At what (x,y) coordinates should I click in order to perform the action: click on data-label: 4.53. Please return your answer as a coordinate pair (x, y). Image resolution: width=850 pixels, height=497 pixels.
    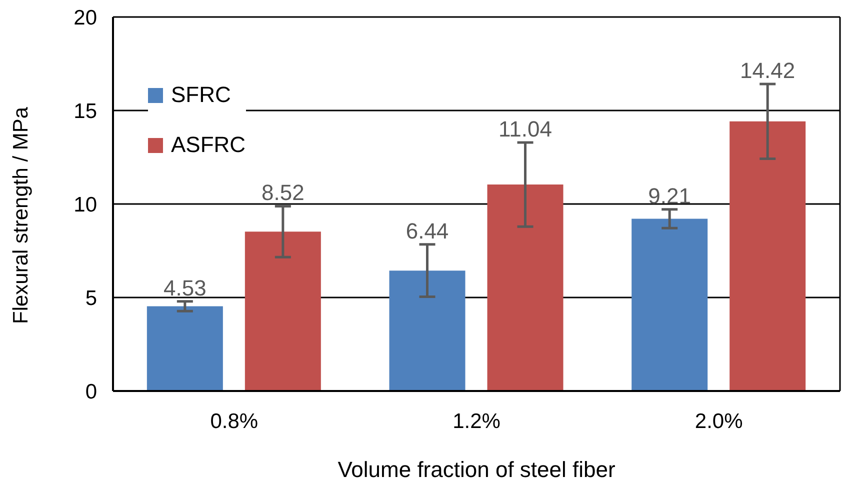
    Looking at the image, I should click on (185, 287).